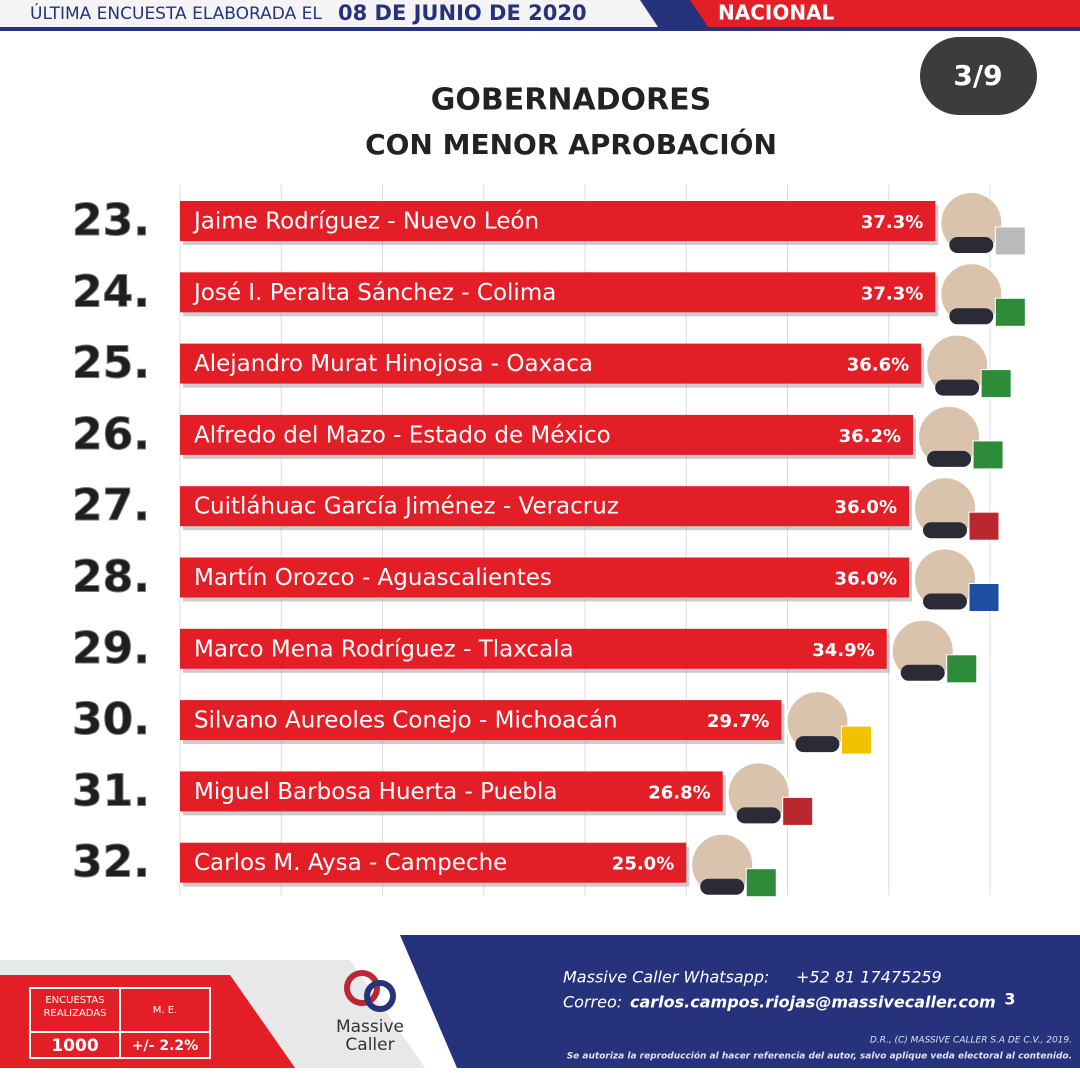  Describe the element at coordinates (878, 365) in the screenshot. I see `value-label: 36.6%` at that location.